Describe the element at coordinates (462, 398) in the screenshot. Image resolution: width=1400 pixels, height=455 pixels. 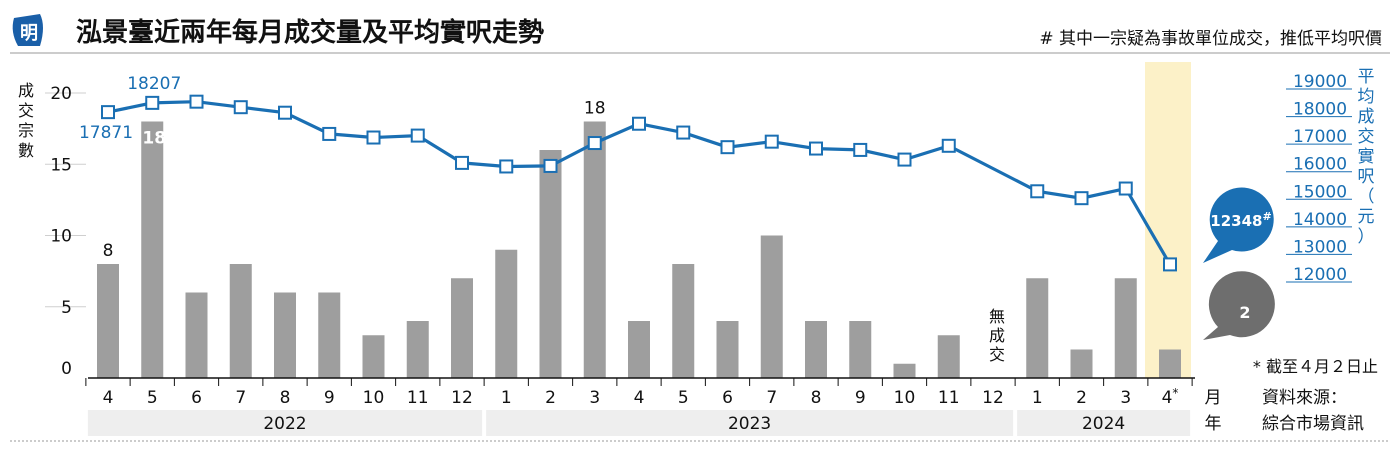
I see `x-tick-label: 12` at that location.